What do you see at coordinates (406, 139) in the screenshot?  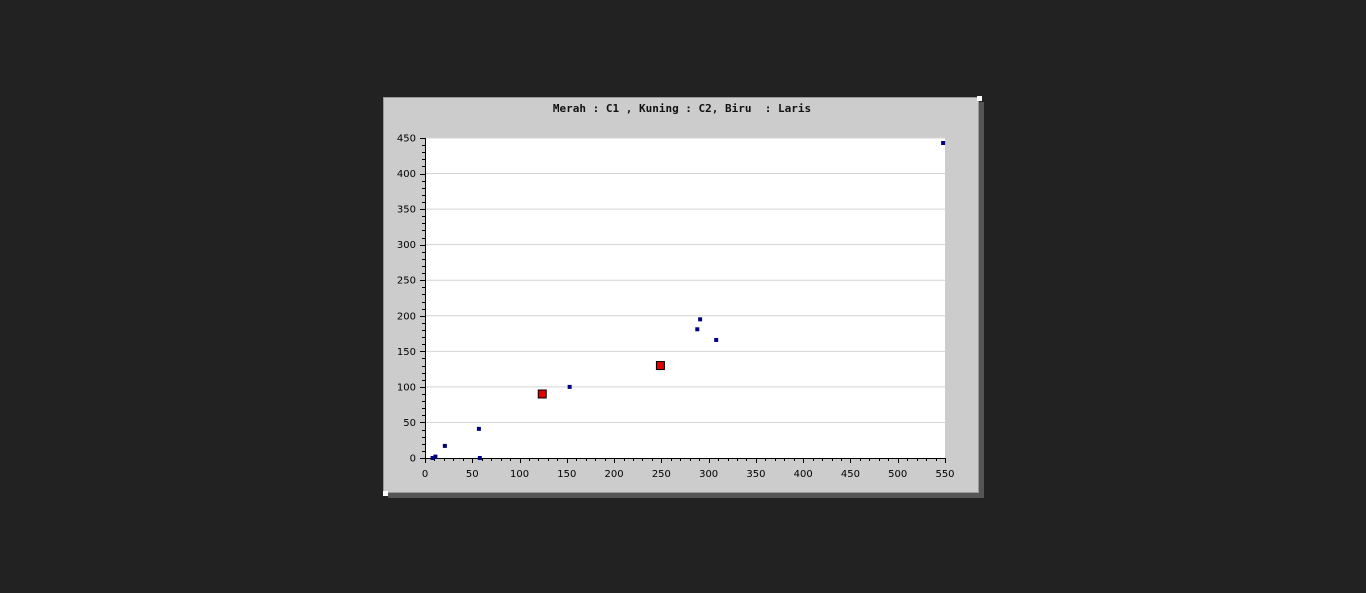 I see `y-tick-label: 450` at bounding box center [406, 139].